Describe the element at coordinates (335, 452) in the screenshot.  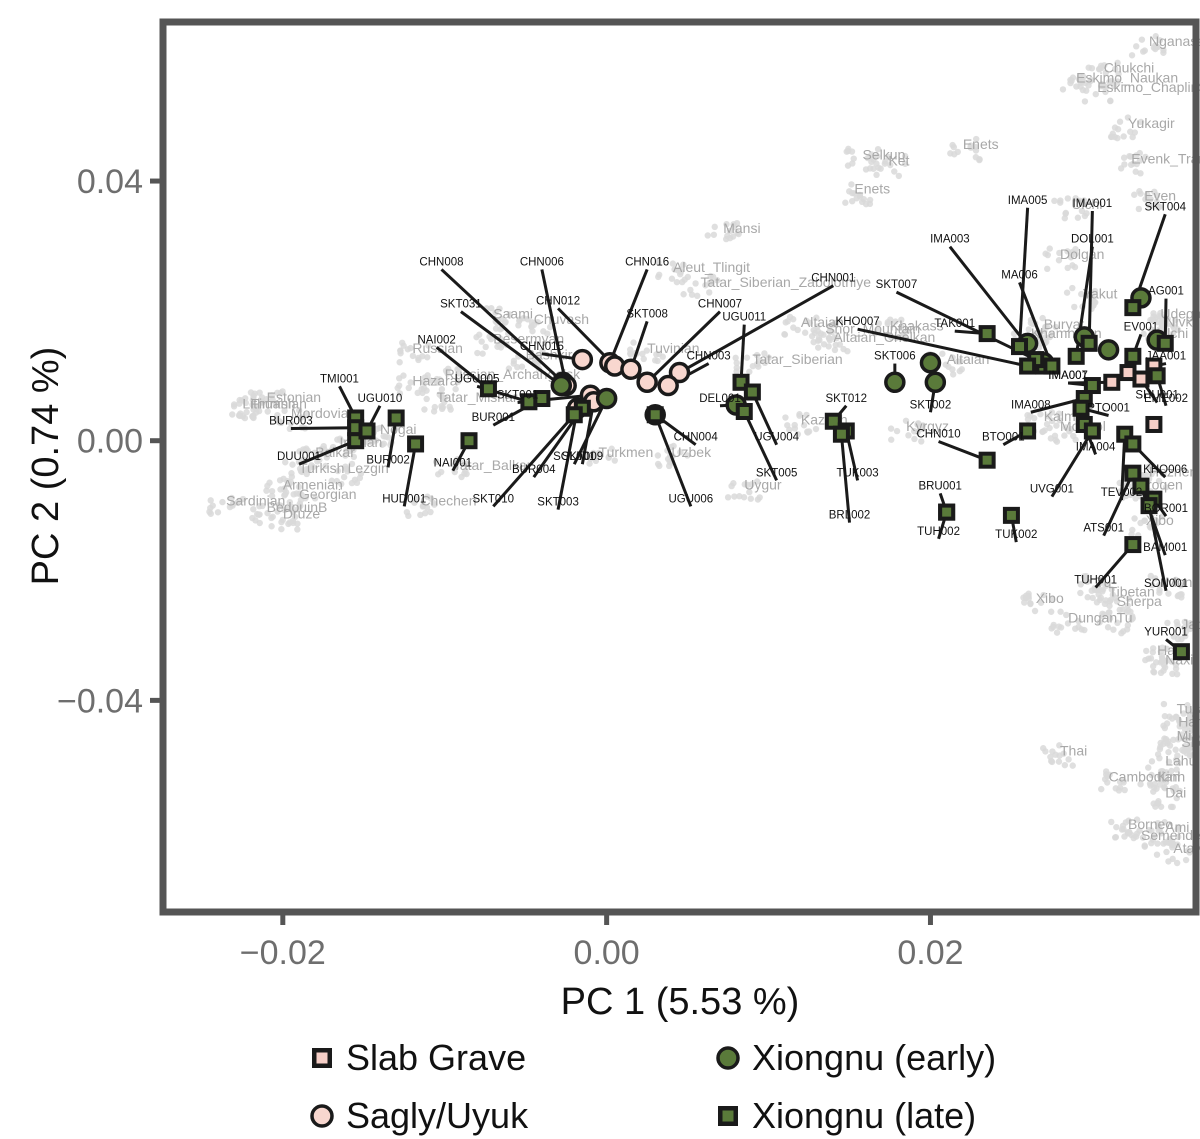
I see `population-label: Balkar` at that location.